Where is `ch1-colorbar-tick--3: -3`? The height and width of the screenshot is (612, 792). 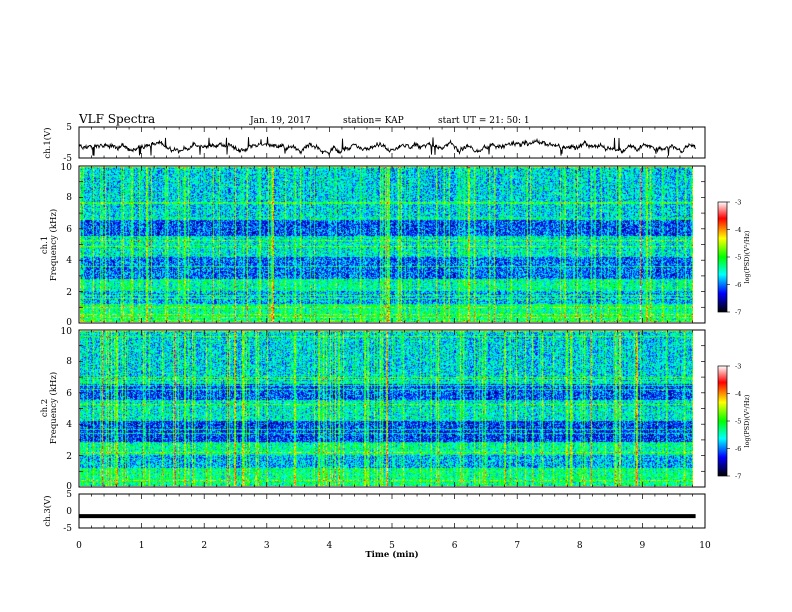 ch1-colorbar-tick--3: -3 is located at coordinates (738, 203).